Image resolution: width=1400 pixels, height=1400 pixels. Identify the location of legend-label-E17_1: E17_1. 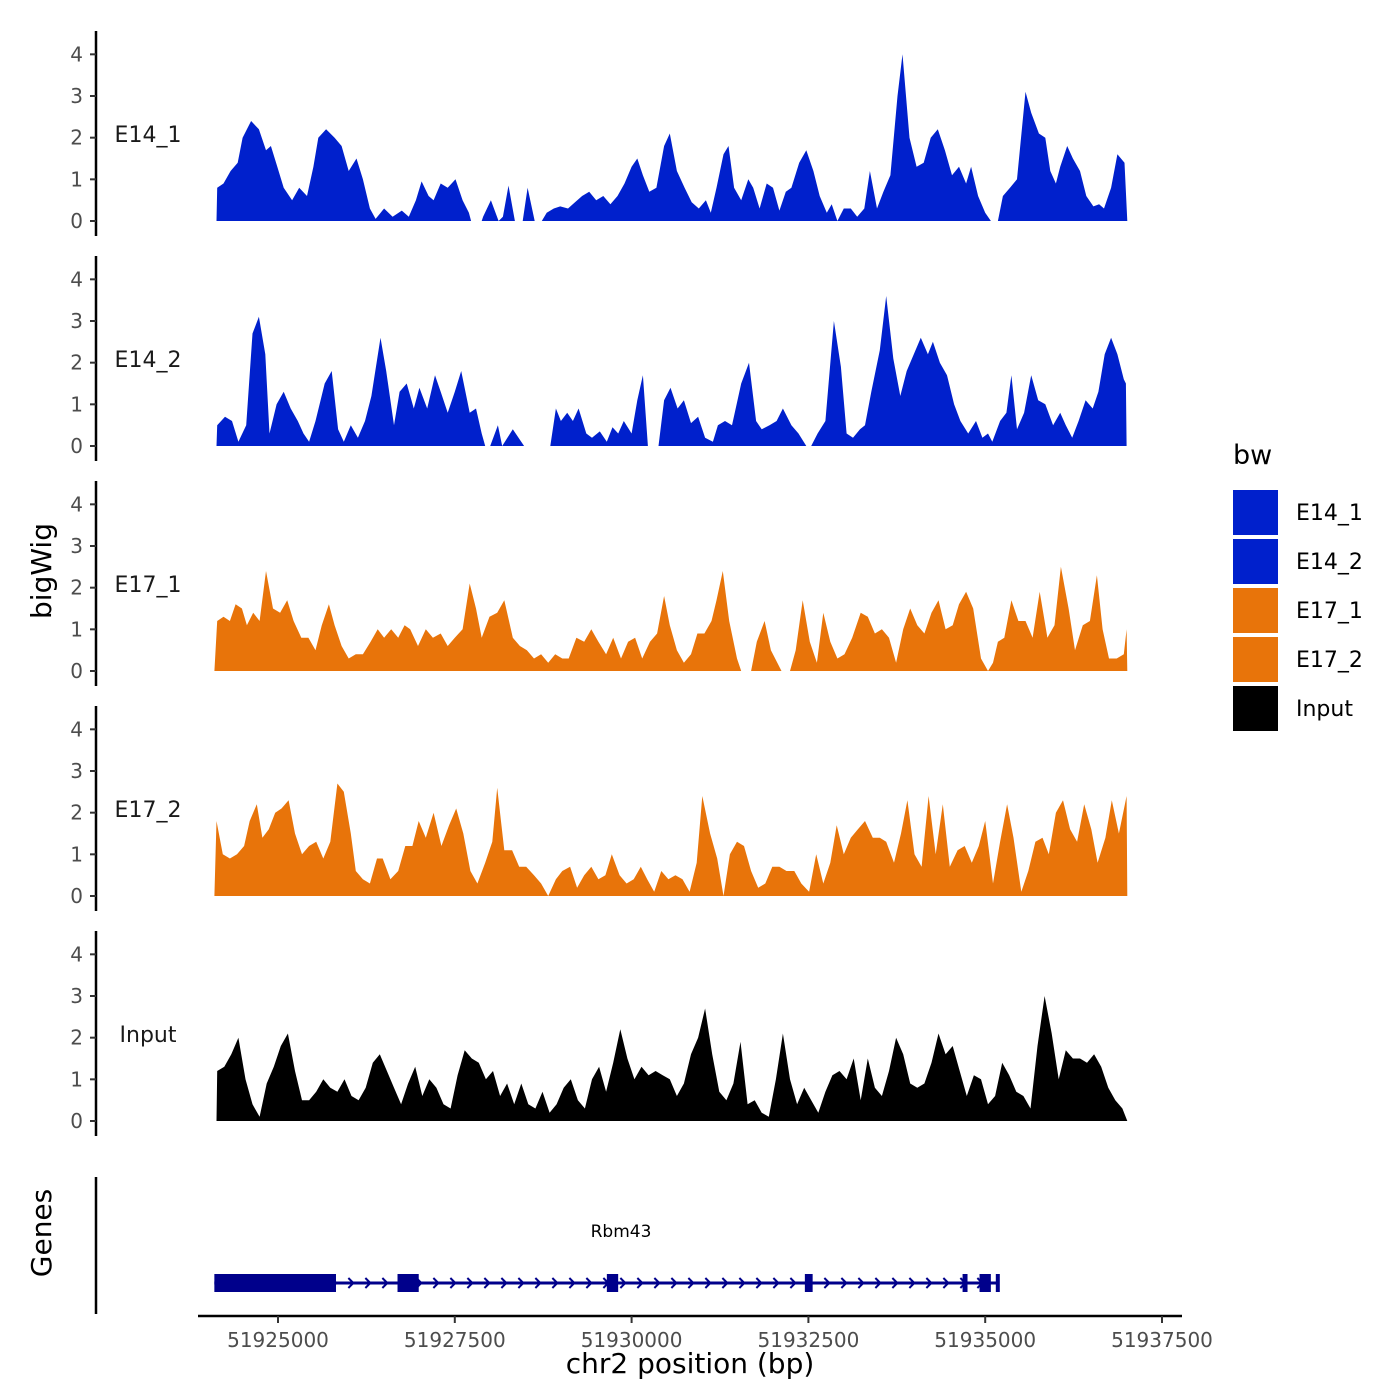
(1329, 611).